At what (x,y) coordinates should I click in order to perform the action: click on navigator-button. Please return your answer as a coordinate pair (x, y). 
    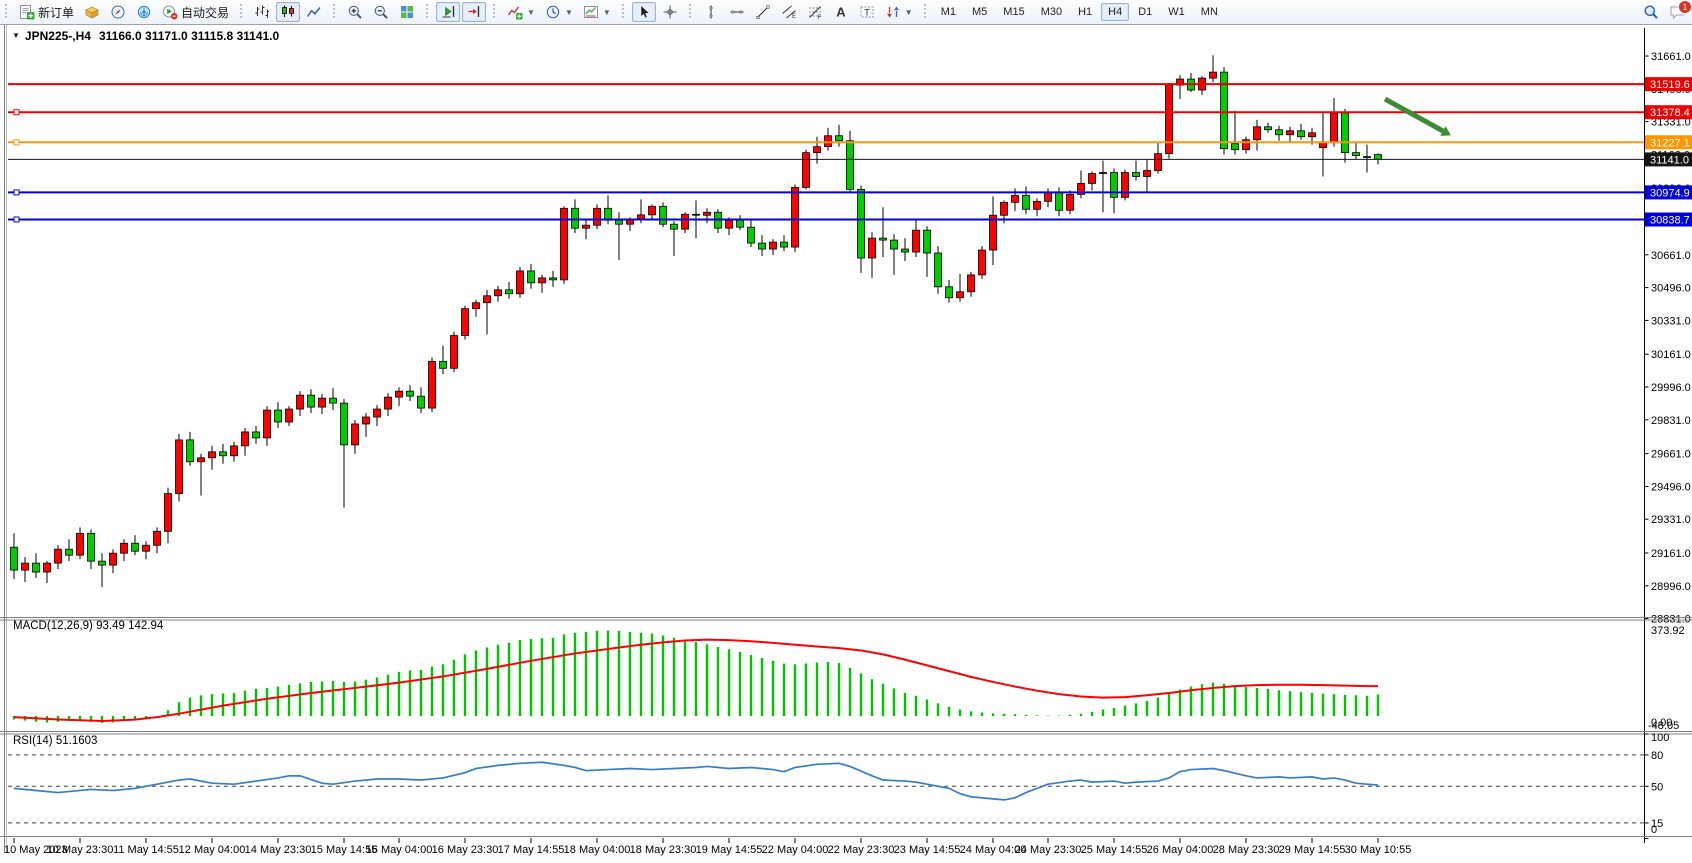
    Looking at the image, I should click on (118, 12).